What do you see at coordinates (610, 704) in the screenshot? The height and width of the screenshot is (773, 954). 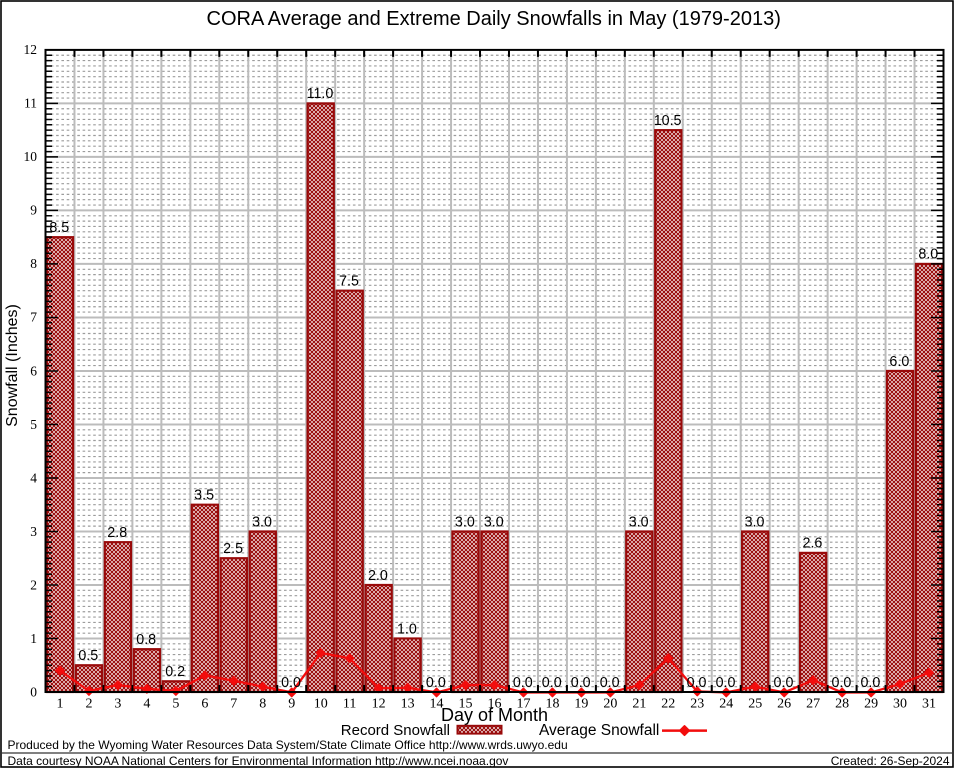 I see `svg-text: 20` at bounding box center [610, 704].